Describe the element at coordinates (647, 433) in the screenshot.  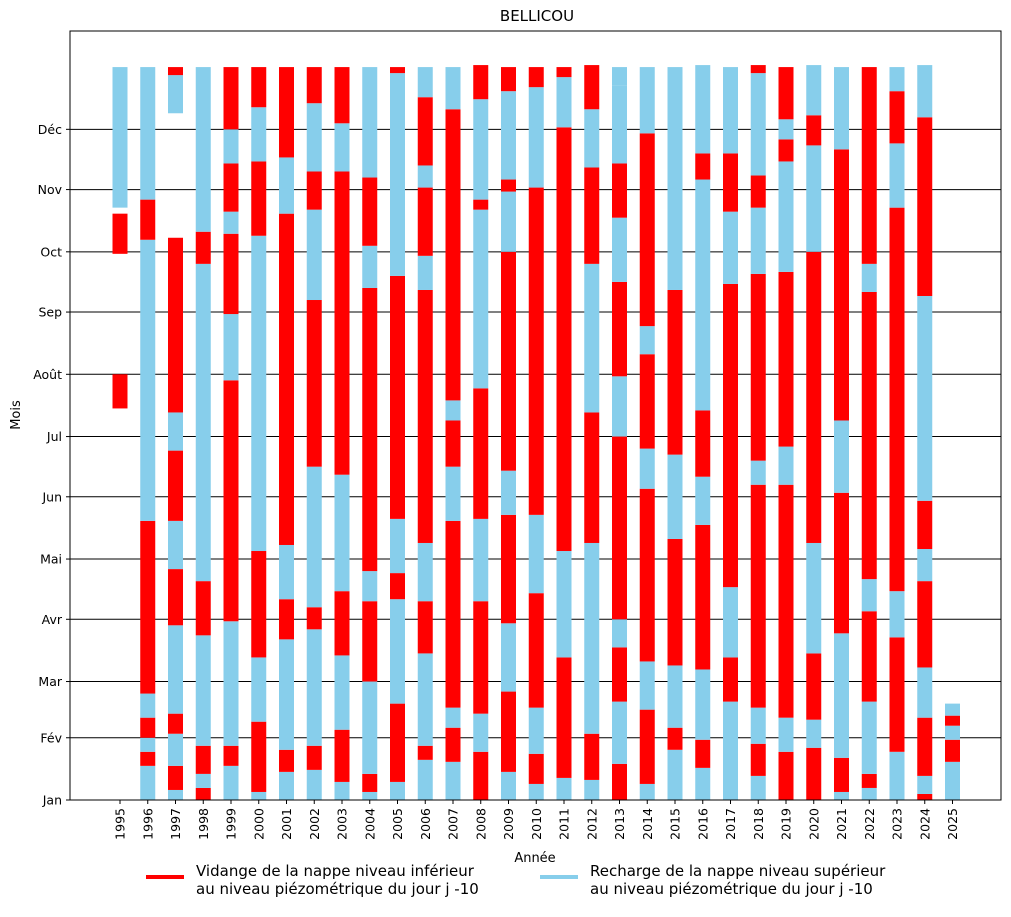
I see `year-bar-2014` at that location.